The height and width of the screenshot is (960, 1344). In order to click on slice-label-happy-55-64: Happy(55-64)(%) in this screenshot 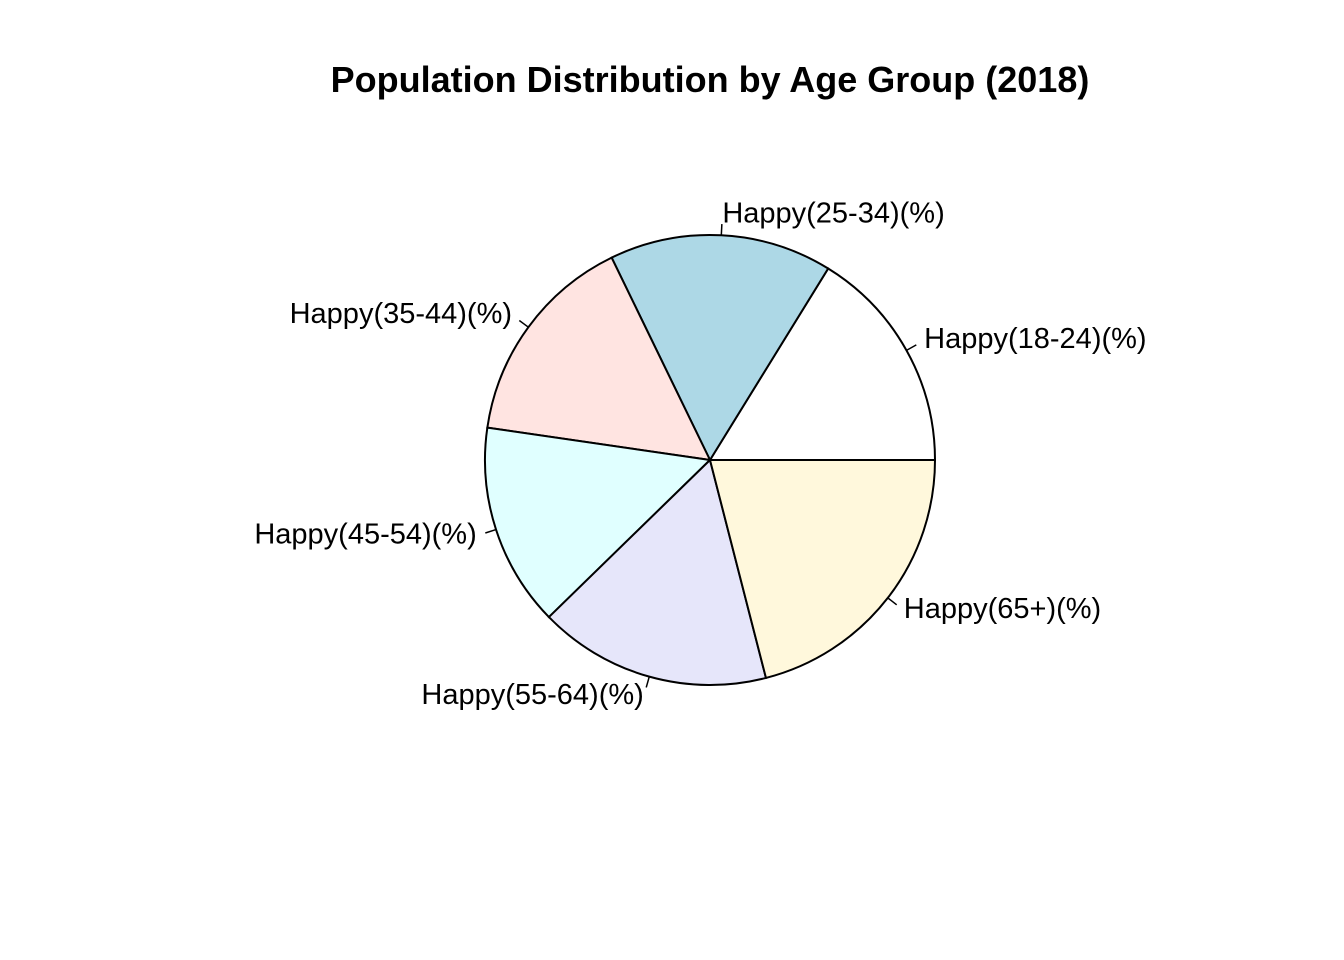, I will do `click(532, 695)`.